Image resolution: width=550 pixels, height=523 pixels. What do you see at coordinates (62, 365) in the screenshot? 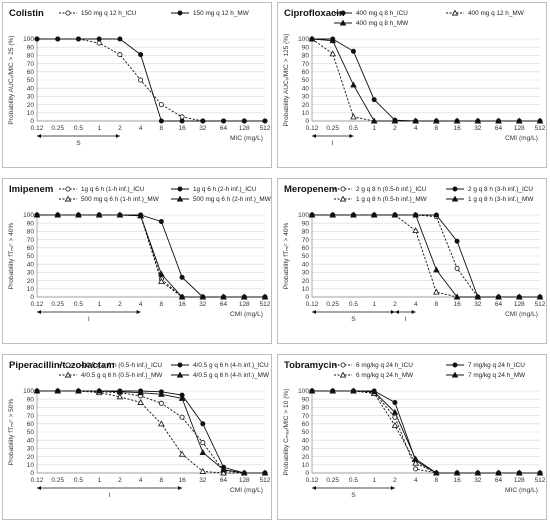
I see `chart-title: Piperacillin/tazobactam` at bounding box center [62, 365].